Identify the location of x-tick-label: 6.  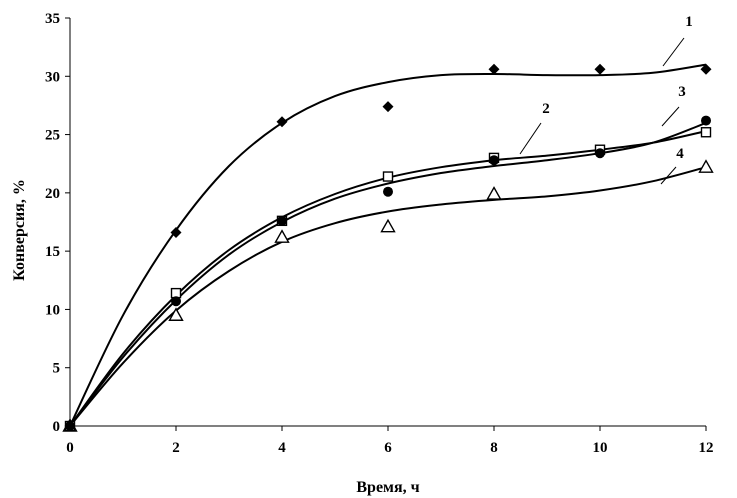
(388, 448).